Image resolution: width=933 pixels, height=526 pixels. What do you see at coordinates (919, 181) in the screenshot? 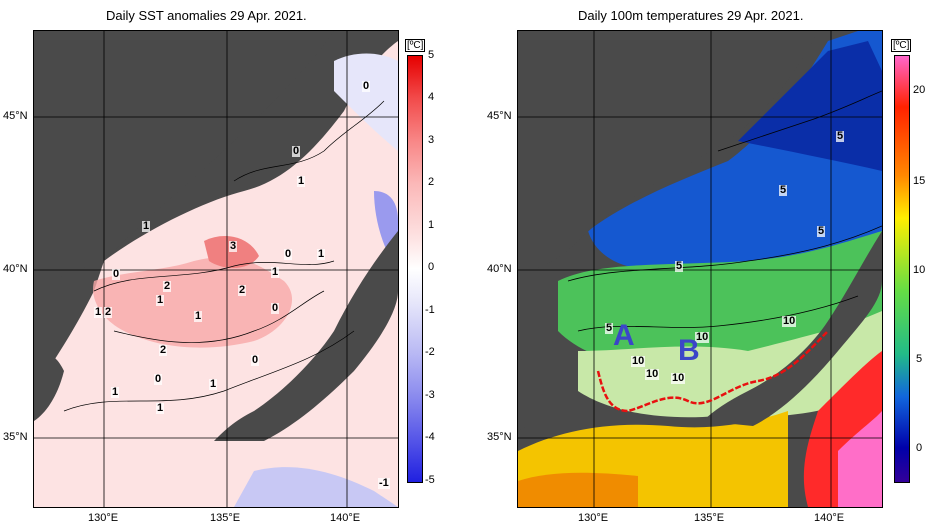
I see `right-colorbar-tick: 15` at bounding box center [919, 181].